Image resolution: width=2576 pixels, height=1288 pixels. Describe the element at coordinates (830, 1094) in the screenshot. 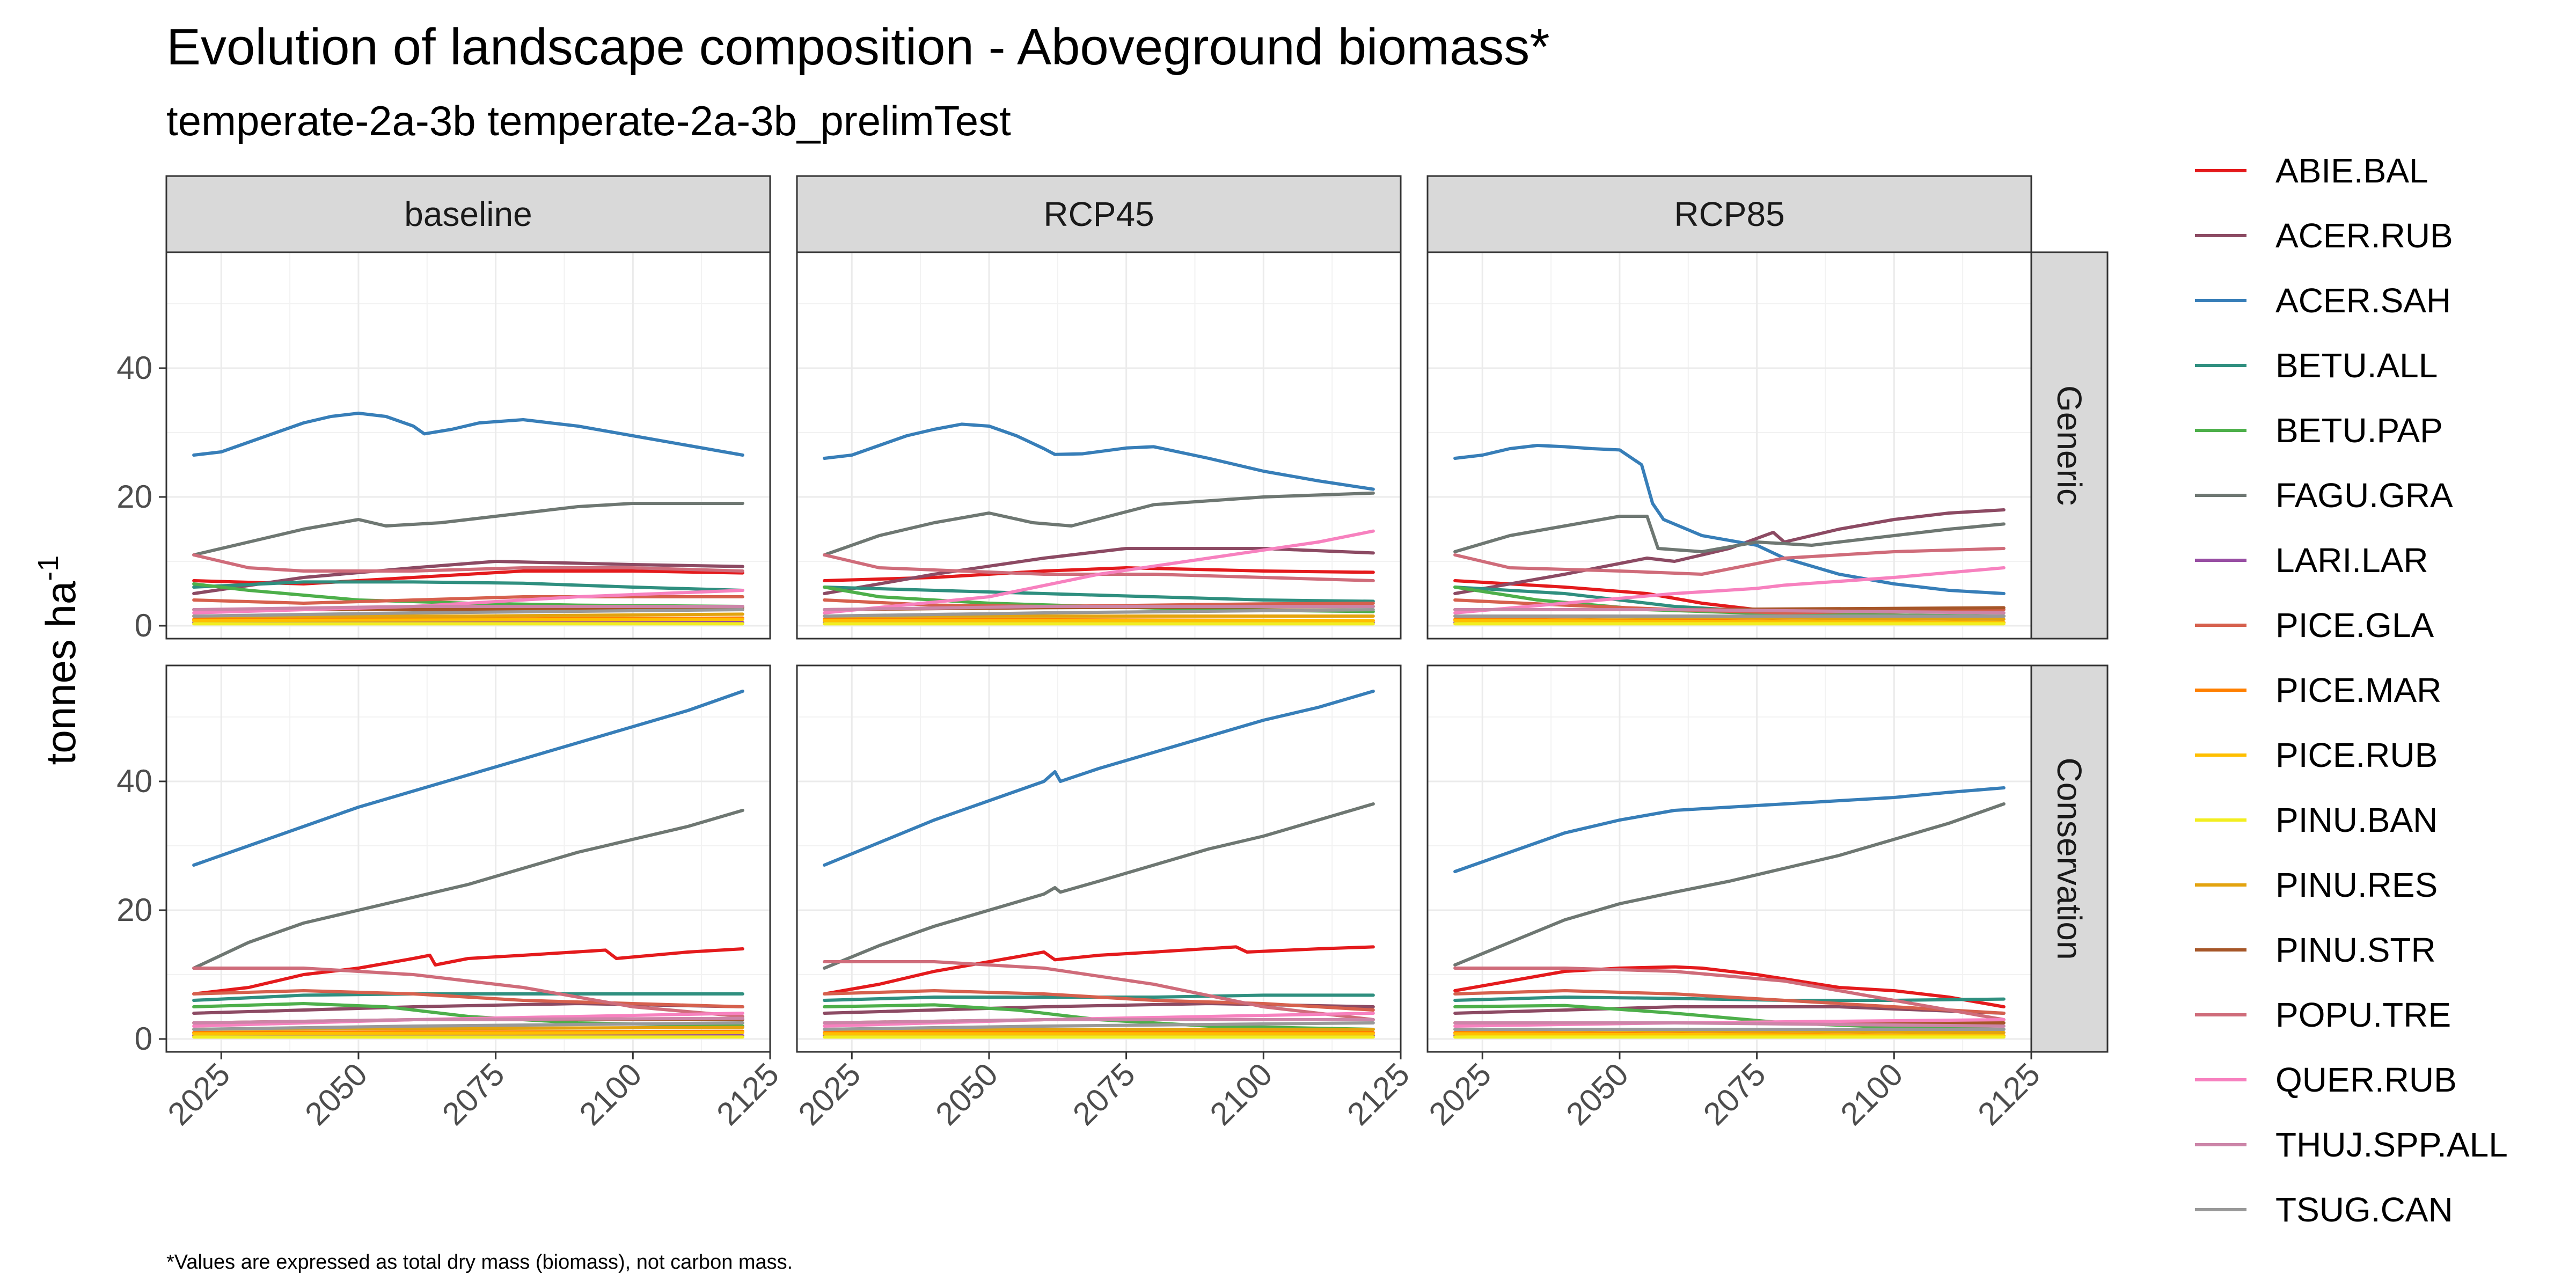

I see `x-tick-label: 2025` at that location.